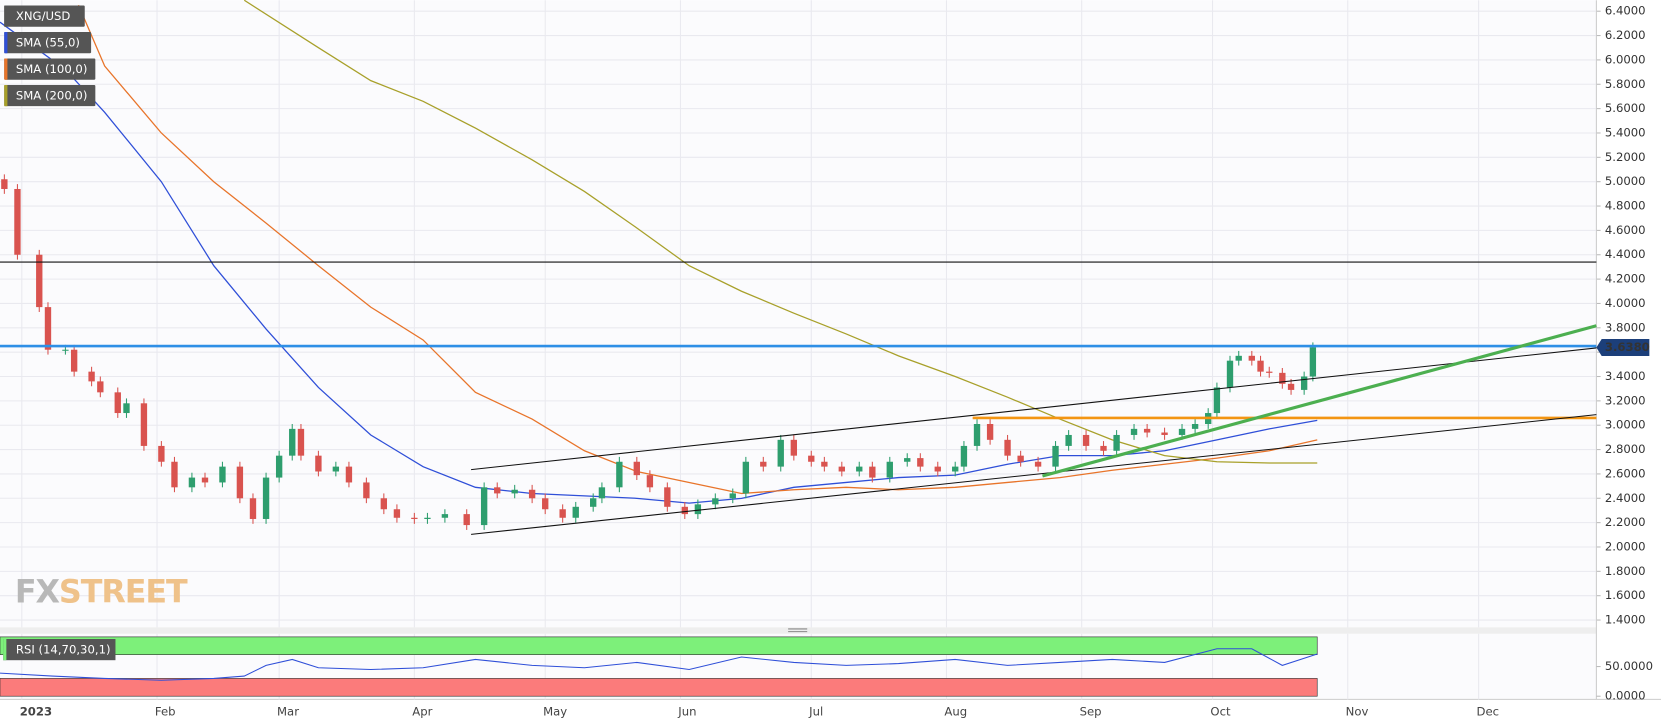  Describe the element at coordinates (1625, 425) in the screenshot. I see `y-tick-label: 3.0000` at that location.